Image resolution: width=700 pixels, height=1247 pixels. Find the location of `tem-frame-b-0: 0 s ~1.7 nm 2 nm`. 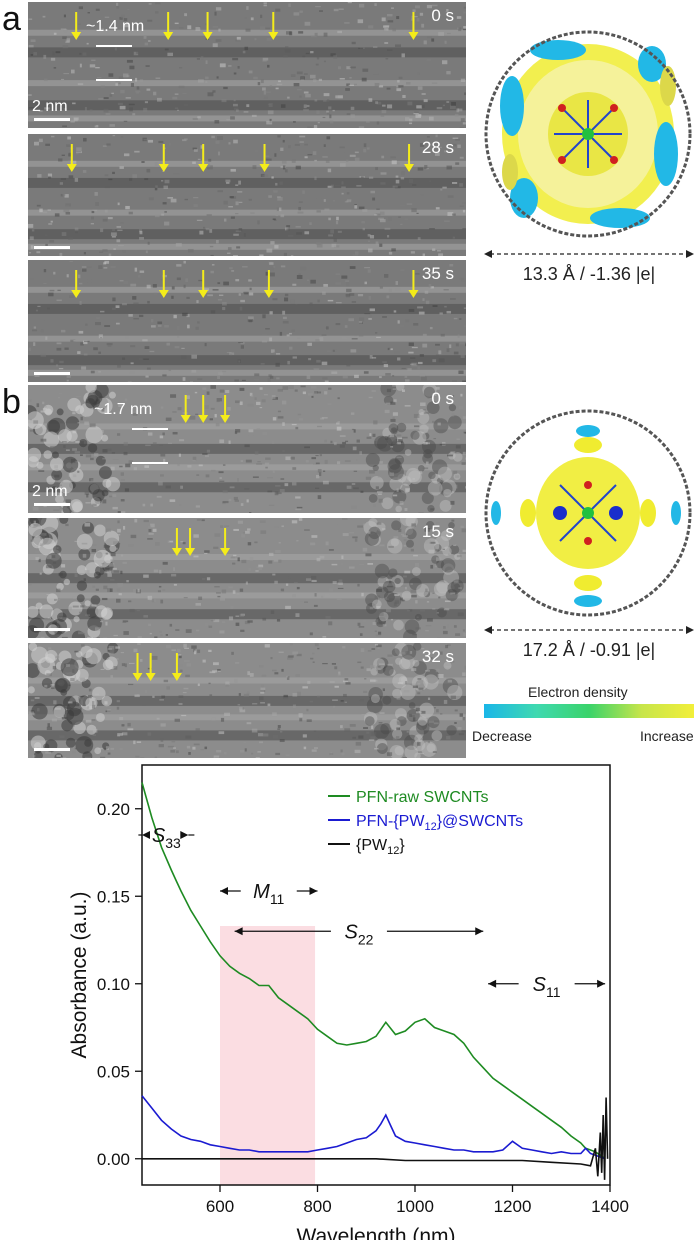

tem-frame-b-0: 0 s ~1.7 nm 2 nm is located at coordinates (247, 449).